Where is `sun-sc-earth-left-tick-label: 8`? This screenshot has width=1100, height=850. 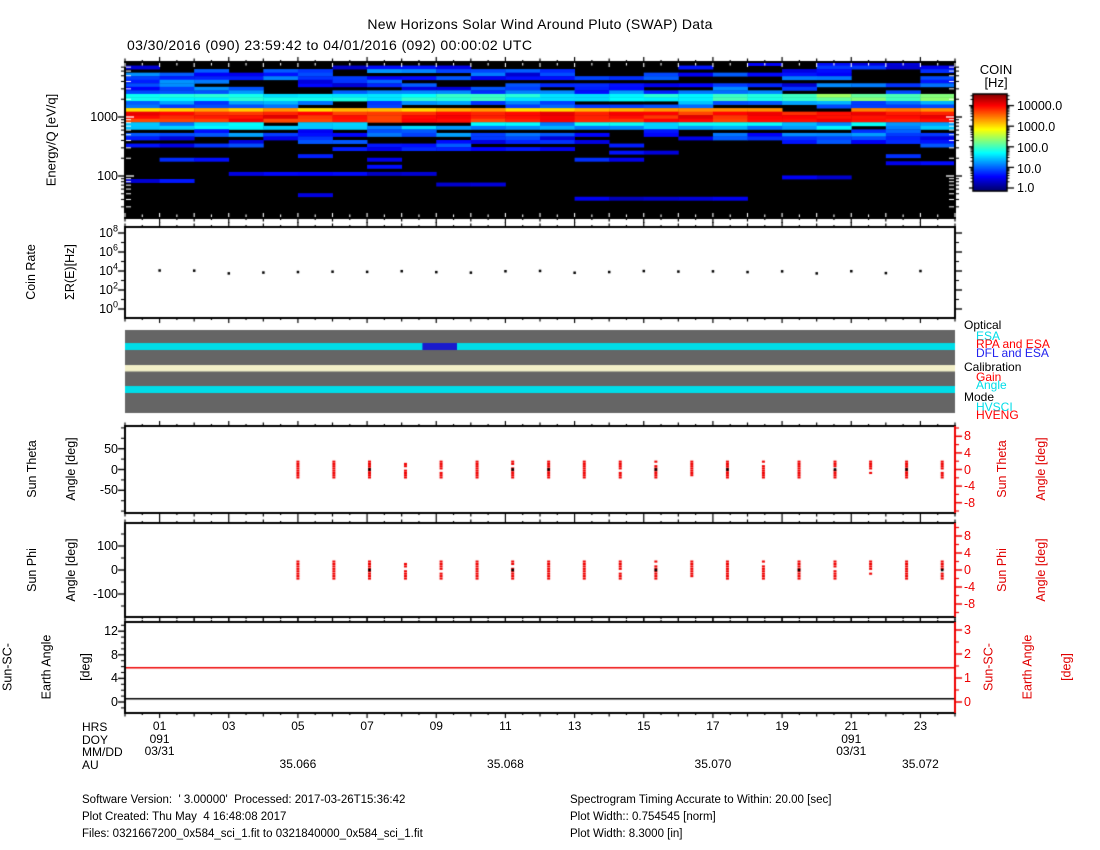
sun-sc-earth-left-tick-label: 8 is located at coordinates (114, 654).